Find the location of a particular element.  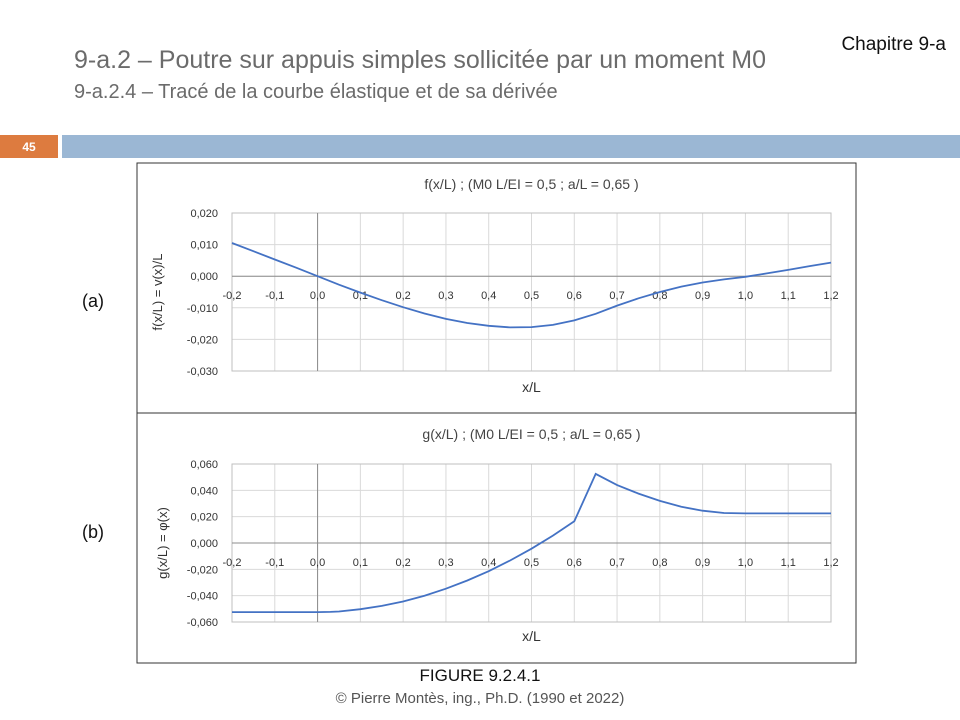

figure-caption: FIGURE 9.2.4.1 is located at coordinates (480, 675).